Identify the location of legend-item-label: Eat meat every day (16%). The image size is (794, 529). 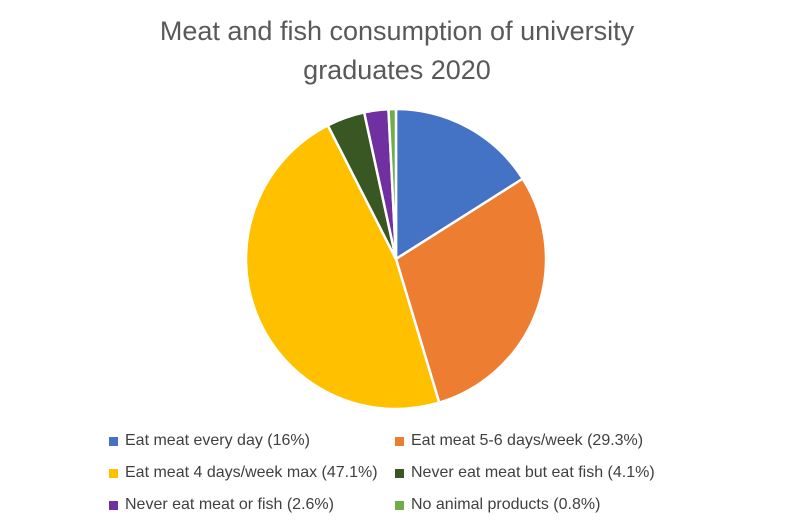
(217, 440).